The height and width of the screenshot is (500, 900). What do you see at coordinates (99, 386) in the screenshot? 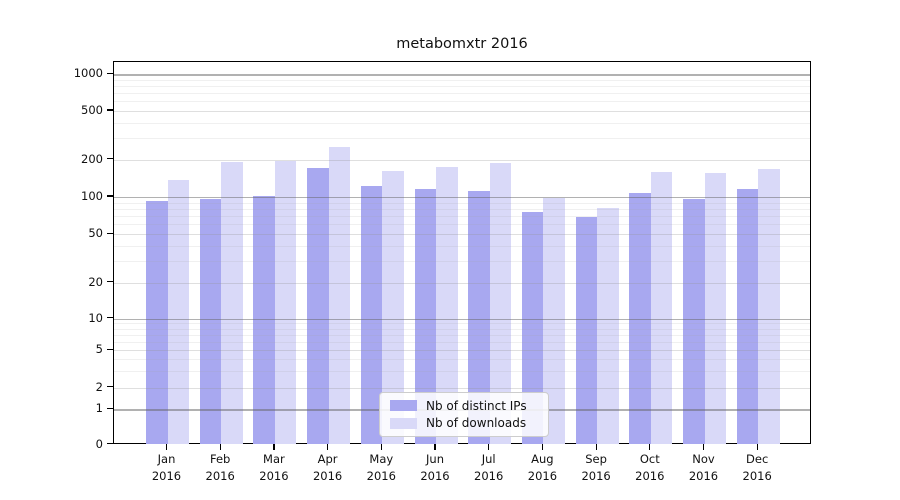
I see `y-tick-label-2: 2` at bounding box center [99, 386].